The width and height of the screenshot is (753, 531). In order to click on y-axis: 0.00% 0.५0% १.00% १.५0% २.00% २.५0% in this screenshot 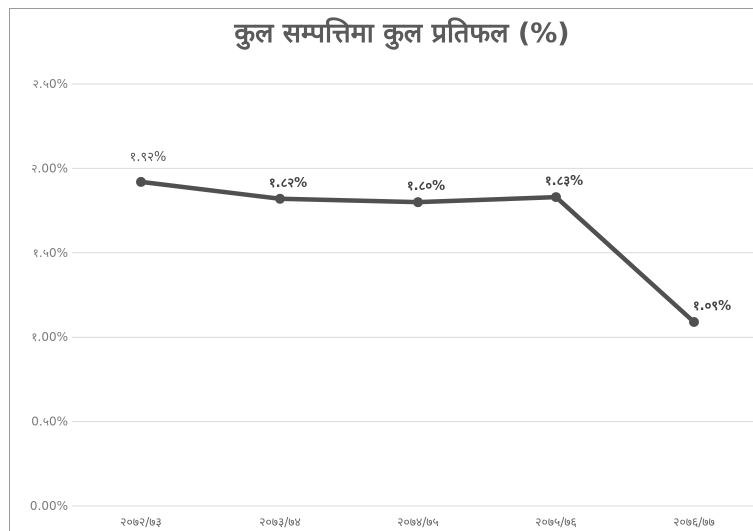, I will do `click(49, 295)`.